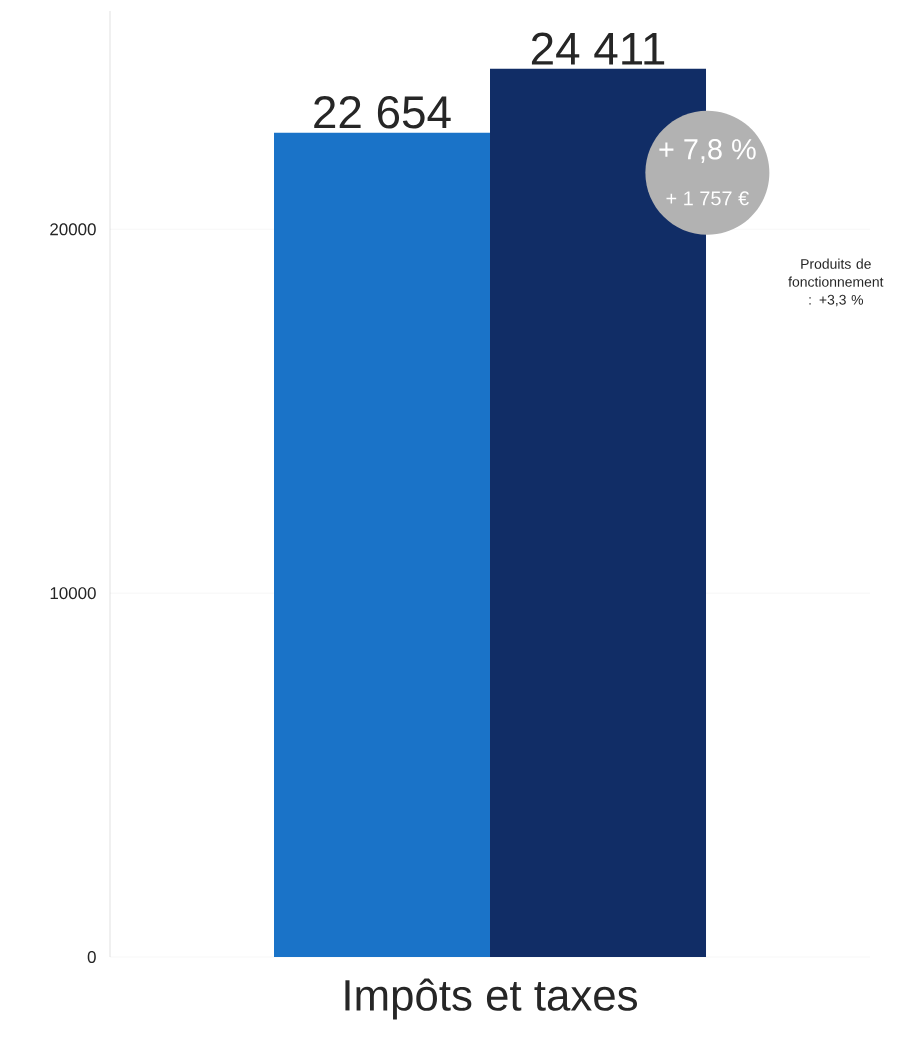 Image resolution: width=912 pixels, height=1062 pixels. What do you see at coordinates (836, 282) in the screenshot?
I see `annotation: Produits de fonctionnement : +3,3 %` at bounding box center [836, 282].